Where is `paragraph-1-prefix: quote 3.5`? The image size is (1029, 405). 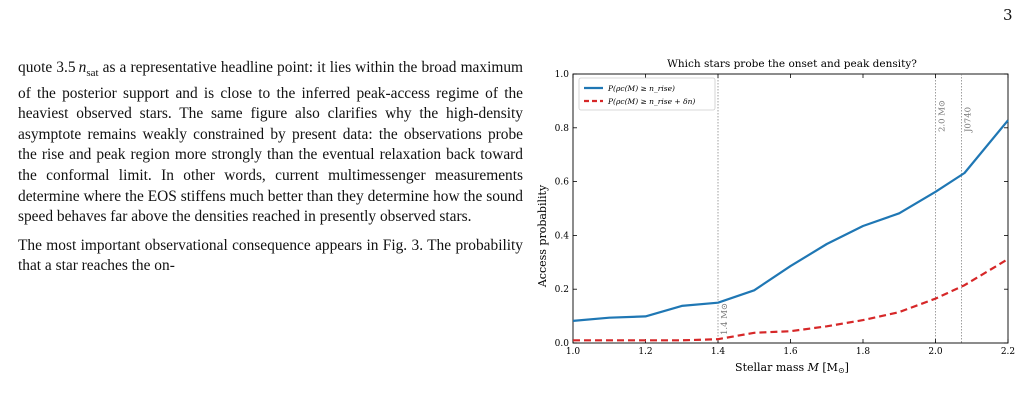 paragraph-1-prefix: quote 3.5 is located at coordinates (47, 67).